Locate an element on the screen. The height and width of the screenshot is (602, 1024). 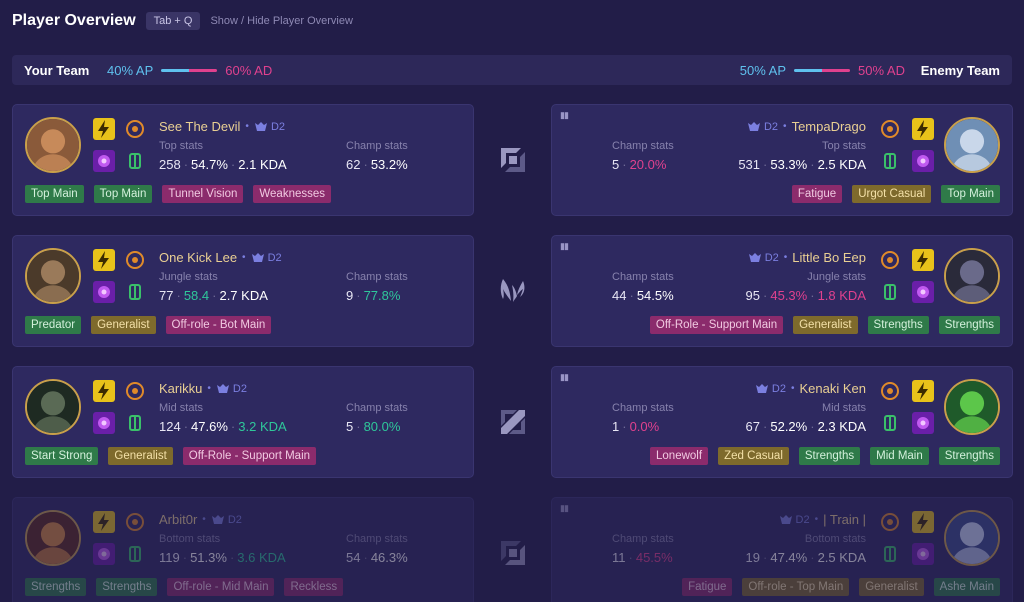
role-stats-values: 95 · 45.3% · 1.8 KDA is located at coordinates (806, 295).